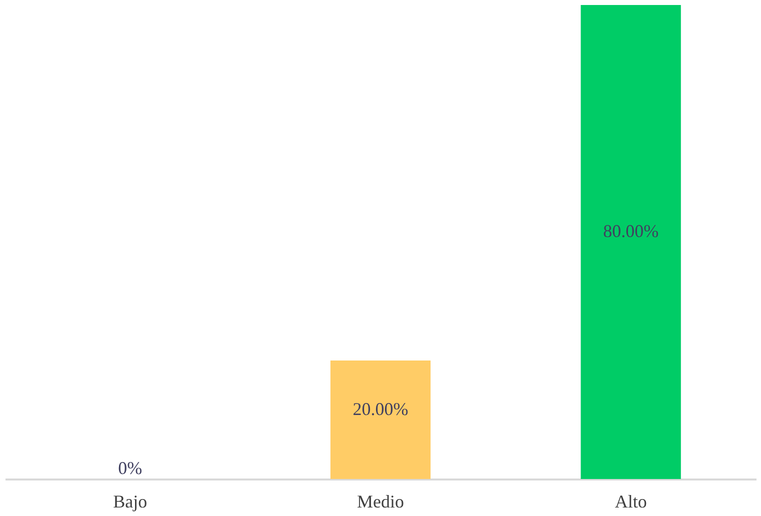 This screenshot has width=761, height=516. Describe the element at coordinates (630, 502) in the screenshot. I see `x-tick-label: Alto` at that location.